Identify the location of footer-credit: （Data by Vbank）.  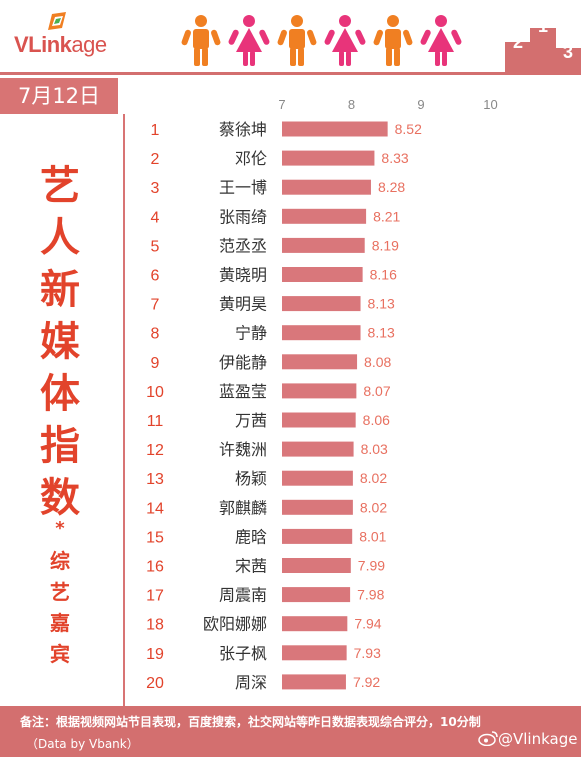
(82, 744).